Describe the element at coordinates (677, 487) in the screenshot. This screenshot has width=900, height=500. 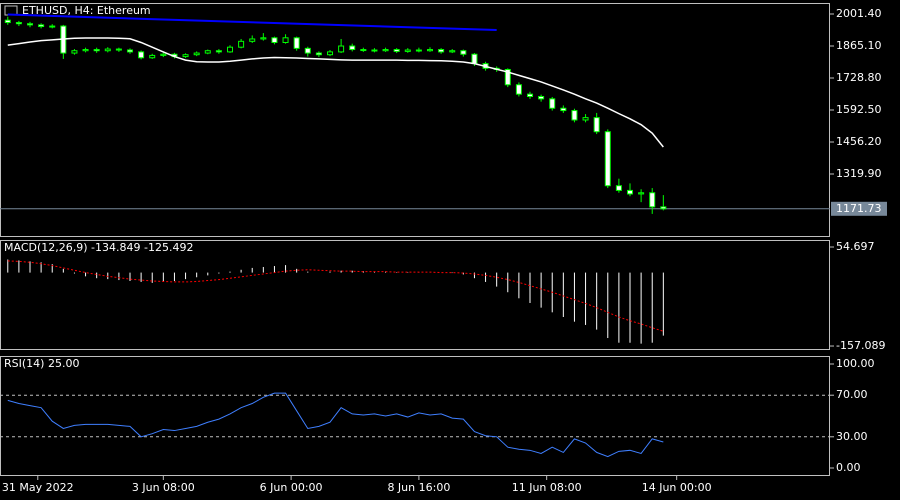
I see `x-tick-label: 14 Jun 00:00` at that location.